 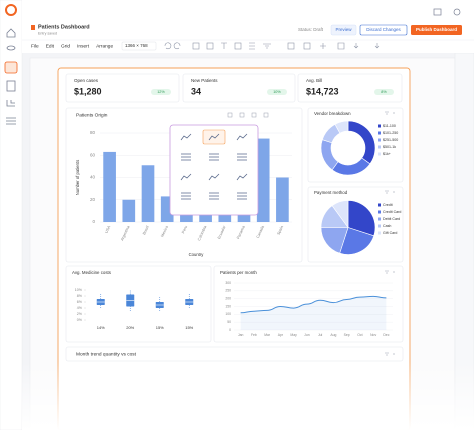 I want to click on y-tick-label: 50, so click(x=229, y=322).